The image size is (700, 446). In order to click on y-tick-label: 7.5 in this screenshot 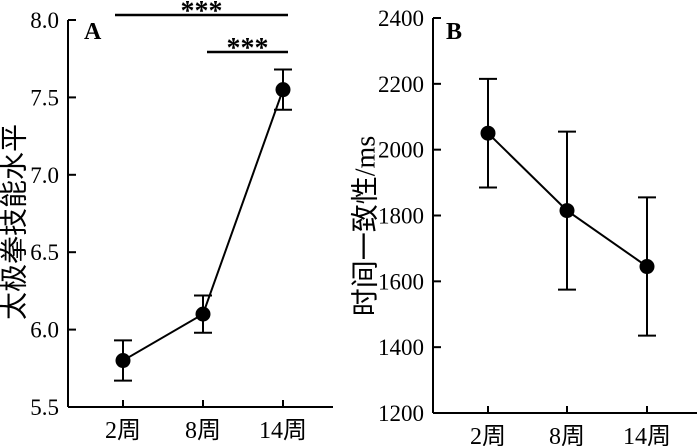, I will do `click(44, 97)`.